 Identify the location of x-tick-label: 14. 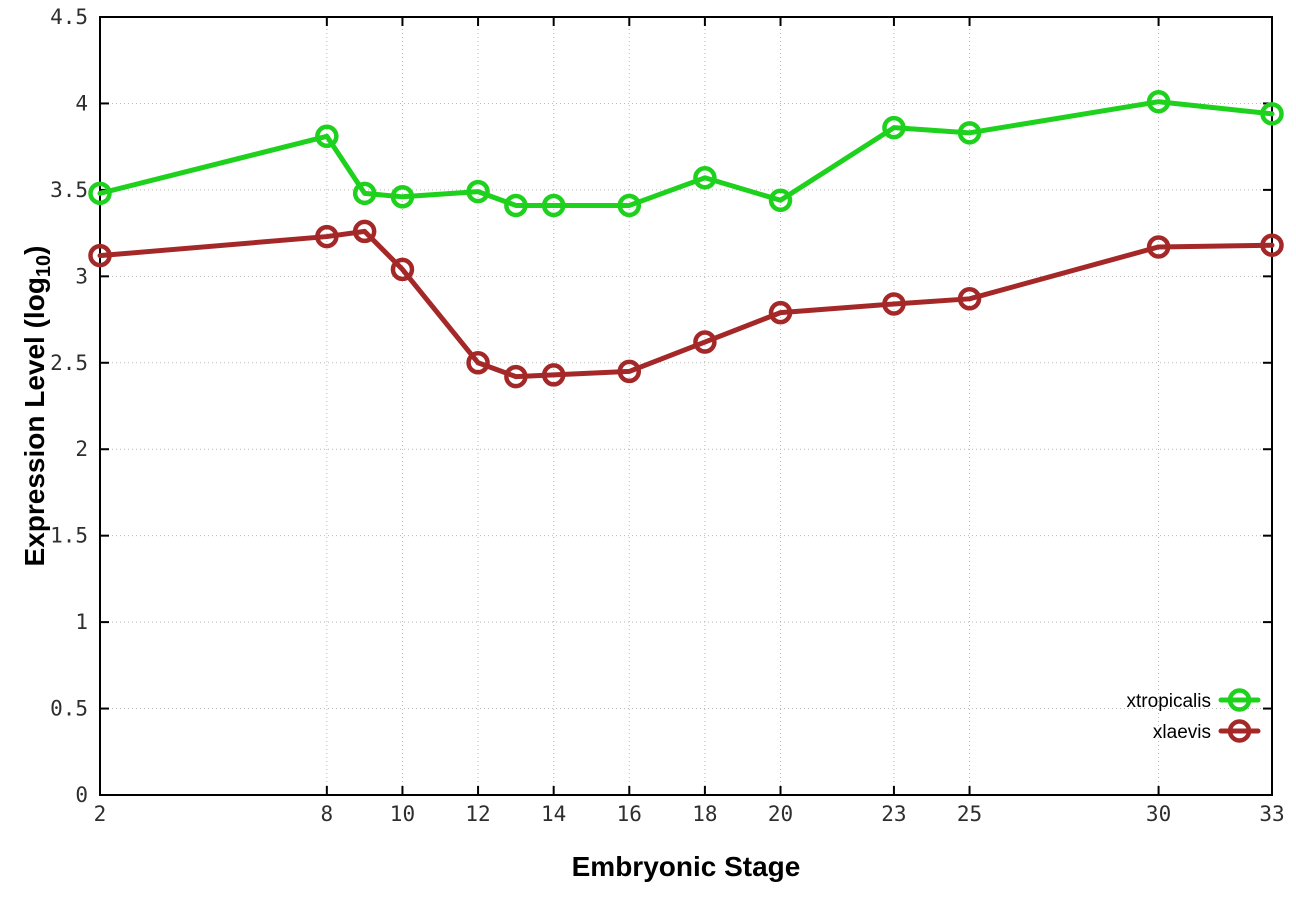
(553, 814).